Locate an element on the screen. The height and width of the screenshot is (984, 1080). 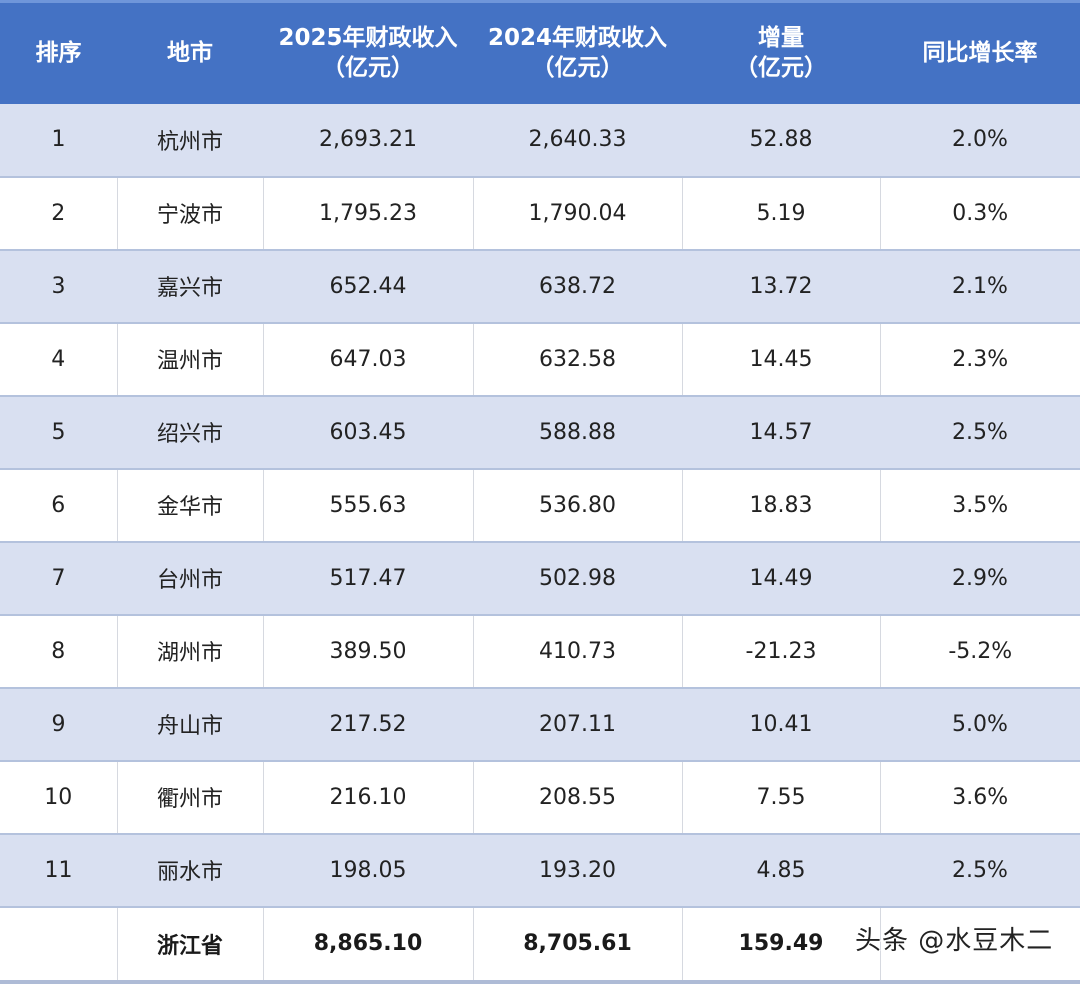
rank-cell: 4 is located at coordinates (58, 359).